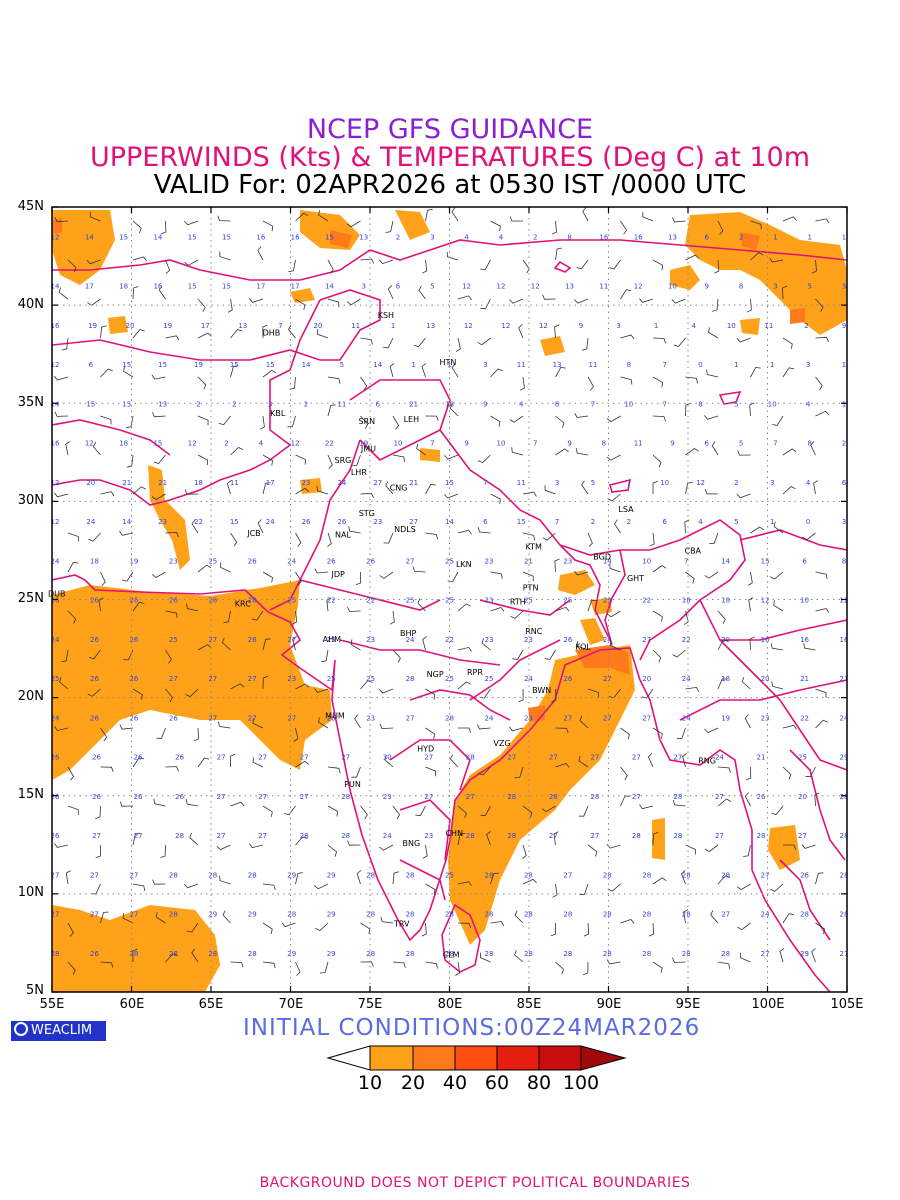  I want to click on station-label: JMU, so click(368, 448).